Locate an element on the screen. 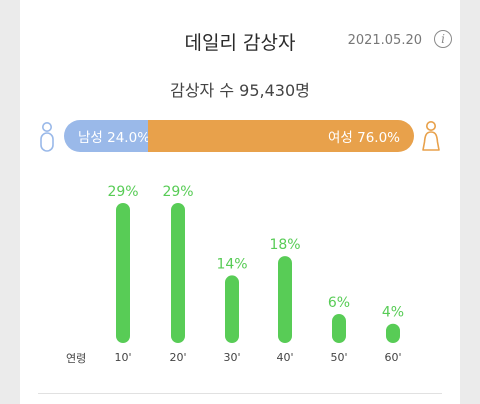  male-segment: 남성 24.0% is located at coordinates (107, 136).